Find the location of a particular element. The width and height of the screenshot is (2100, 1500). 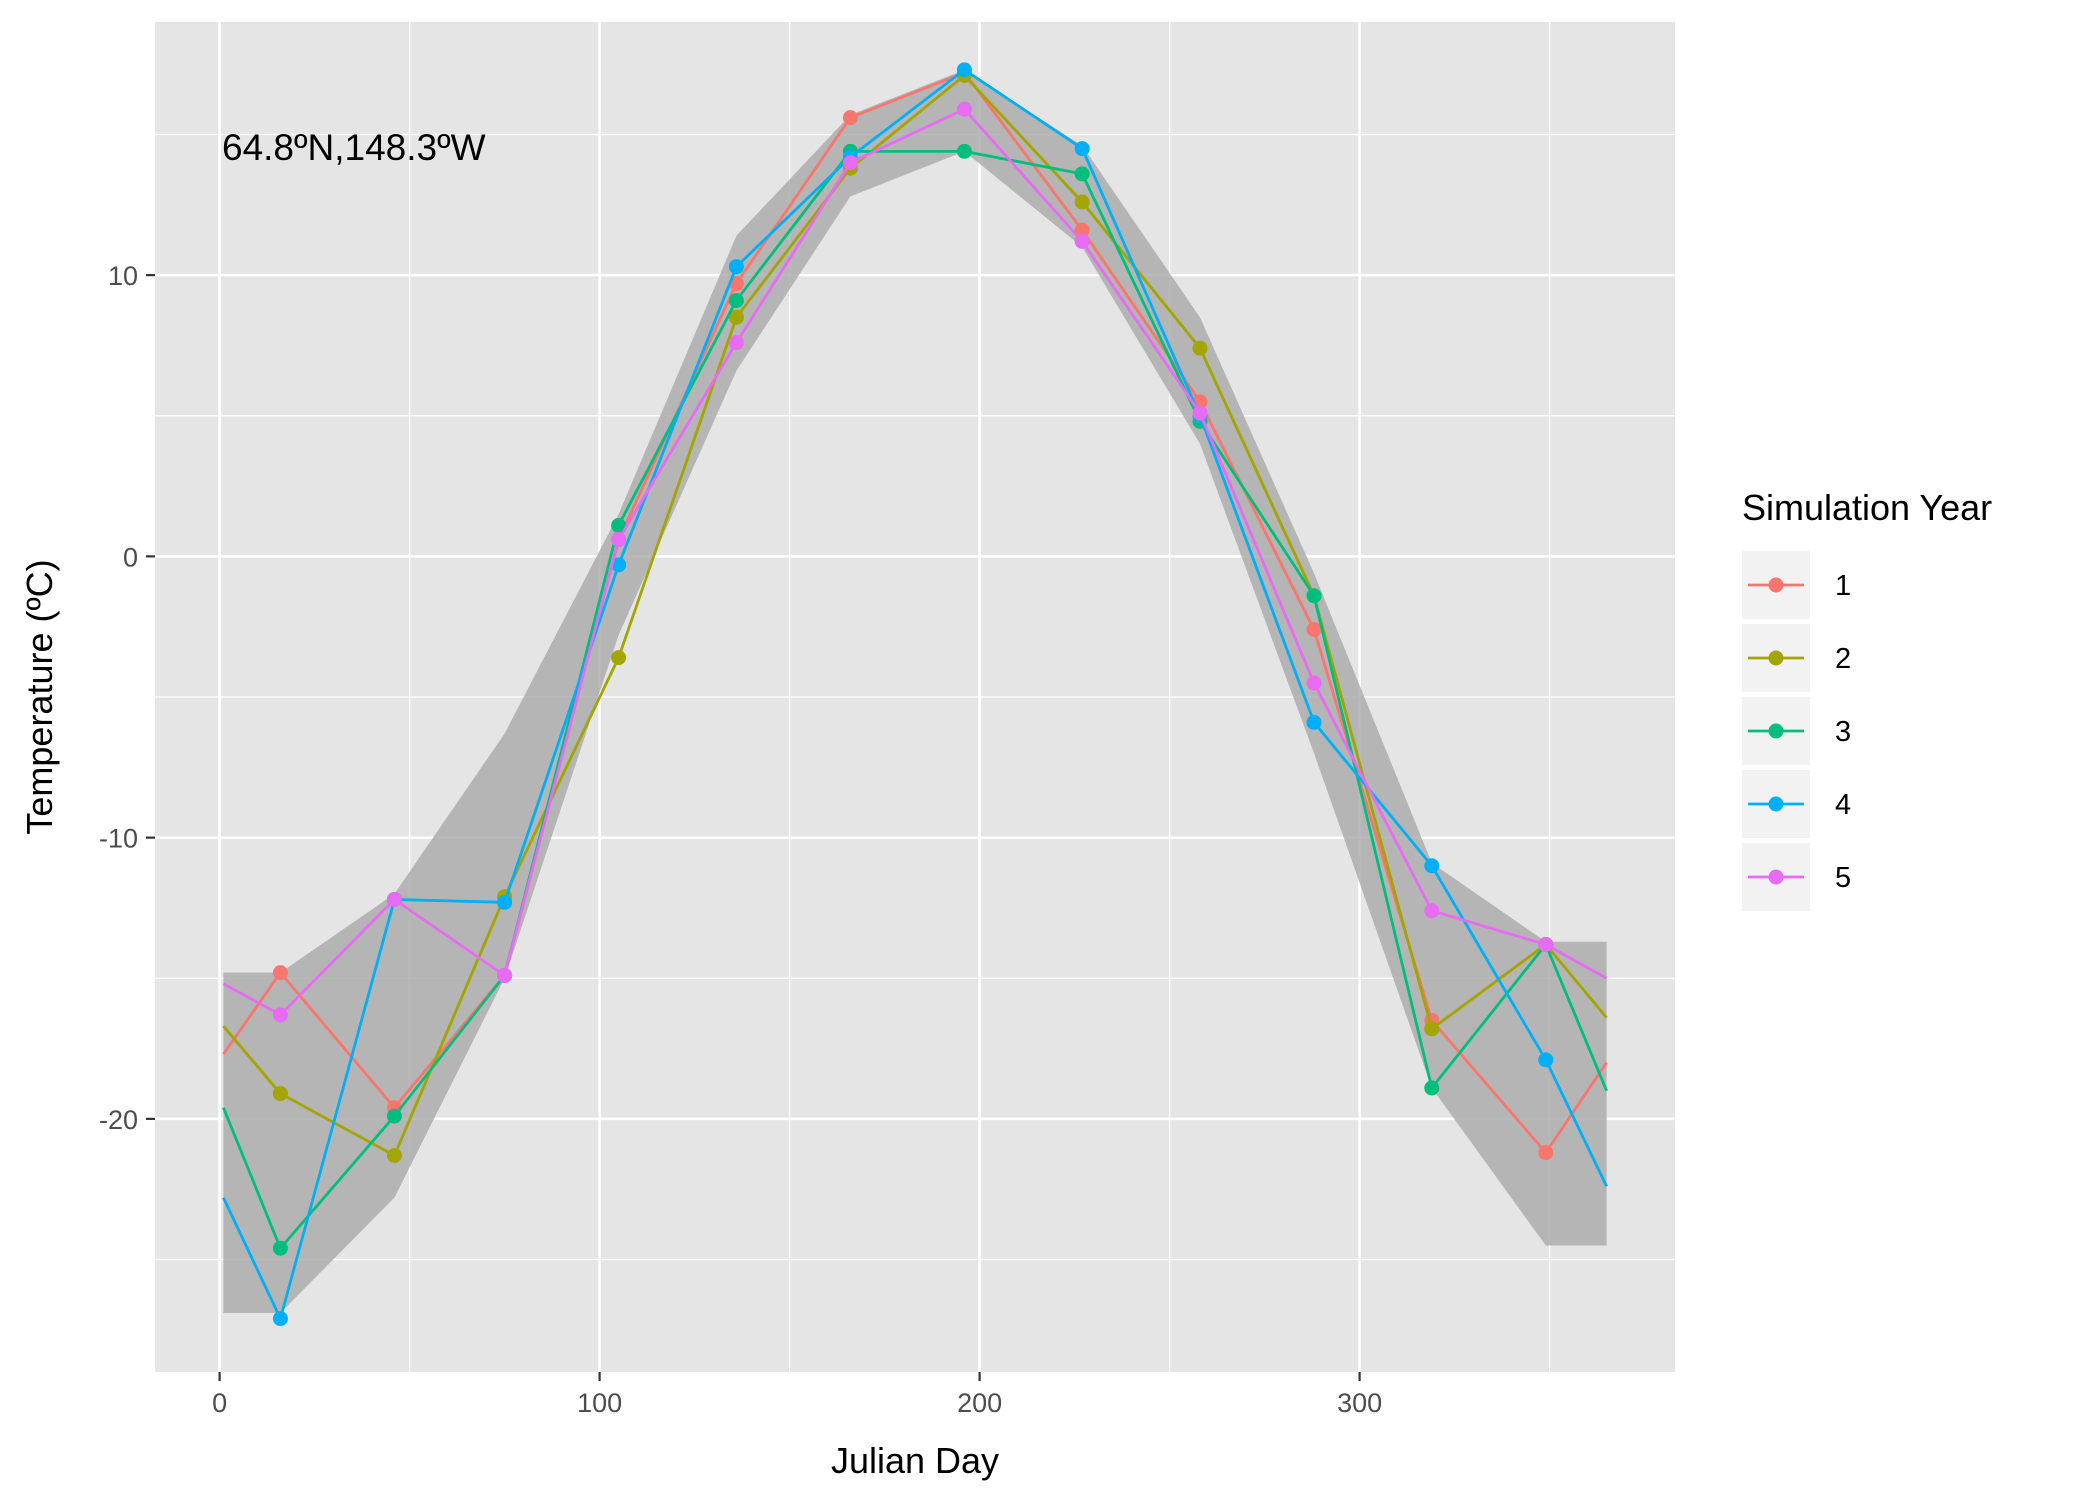

legend-label: 4 is located at coordinates (1843, 805).